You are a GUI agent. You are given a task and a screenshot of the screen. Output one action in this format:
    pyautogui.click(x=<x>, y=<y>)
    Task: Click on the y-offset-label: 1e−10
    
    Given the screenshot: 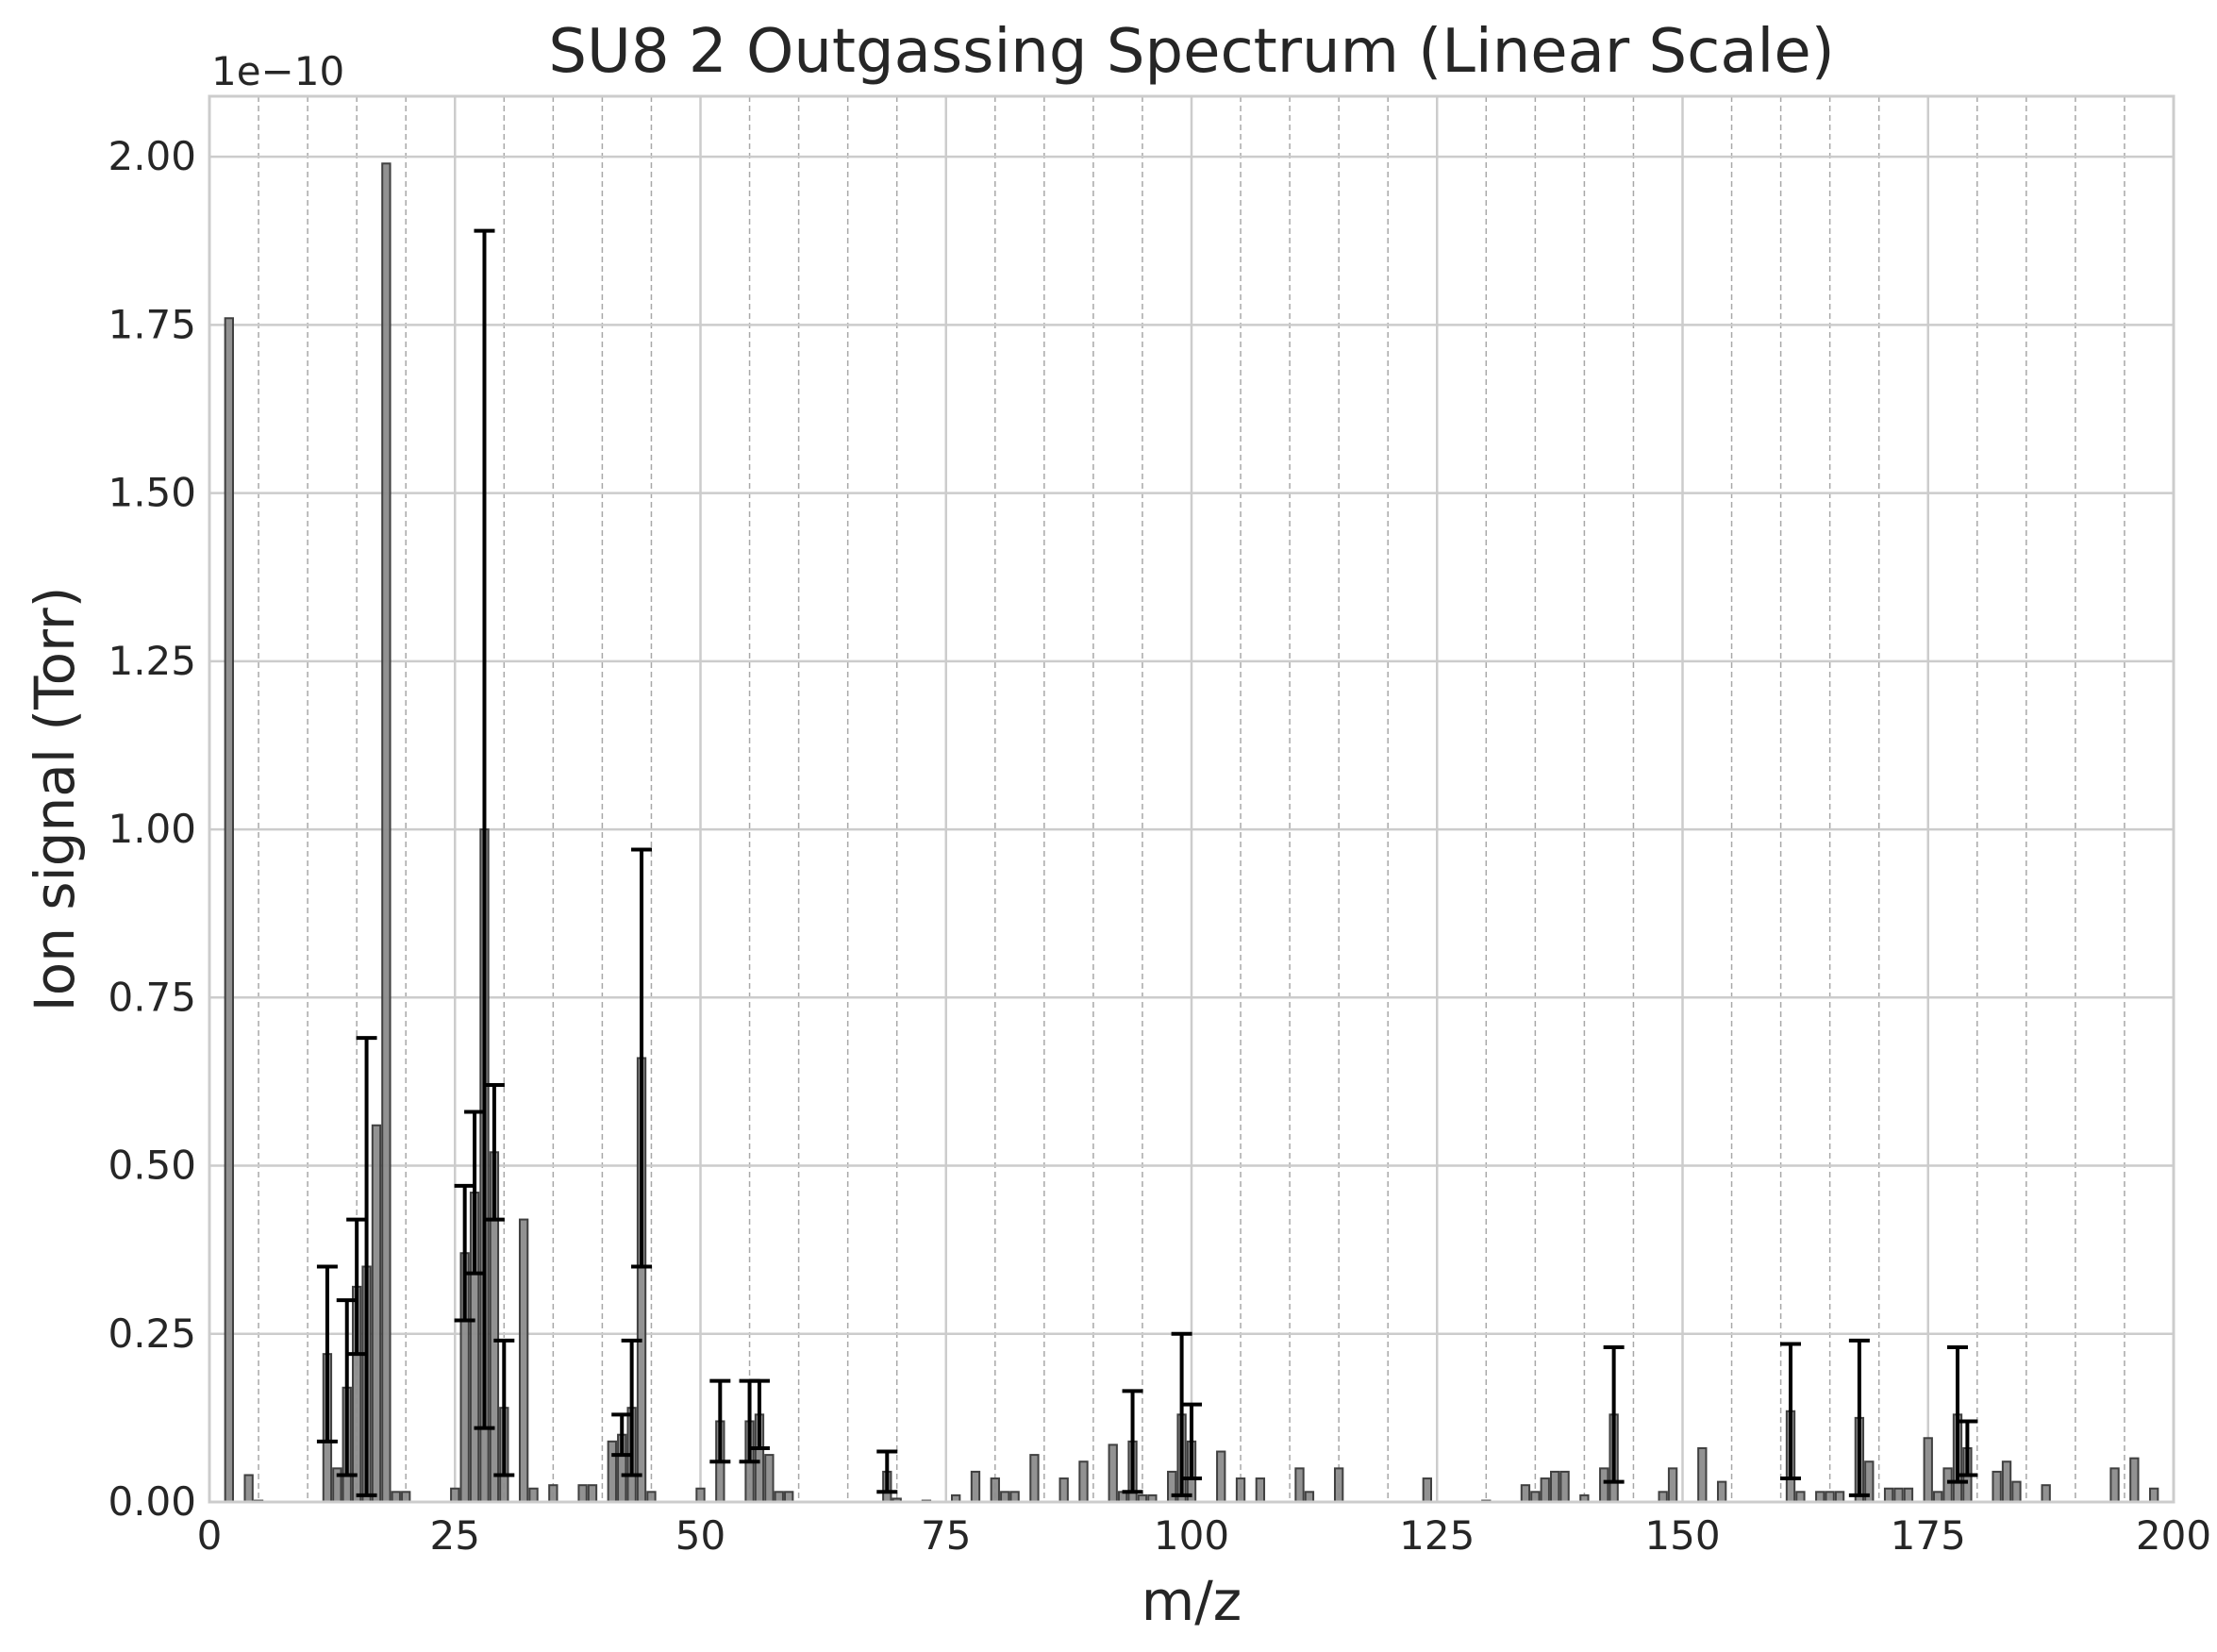 What is the action you would take?
    pyautogui.click(x=277, y=71)
    